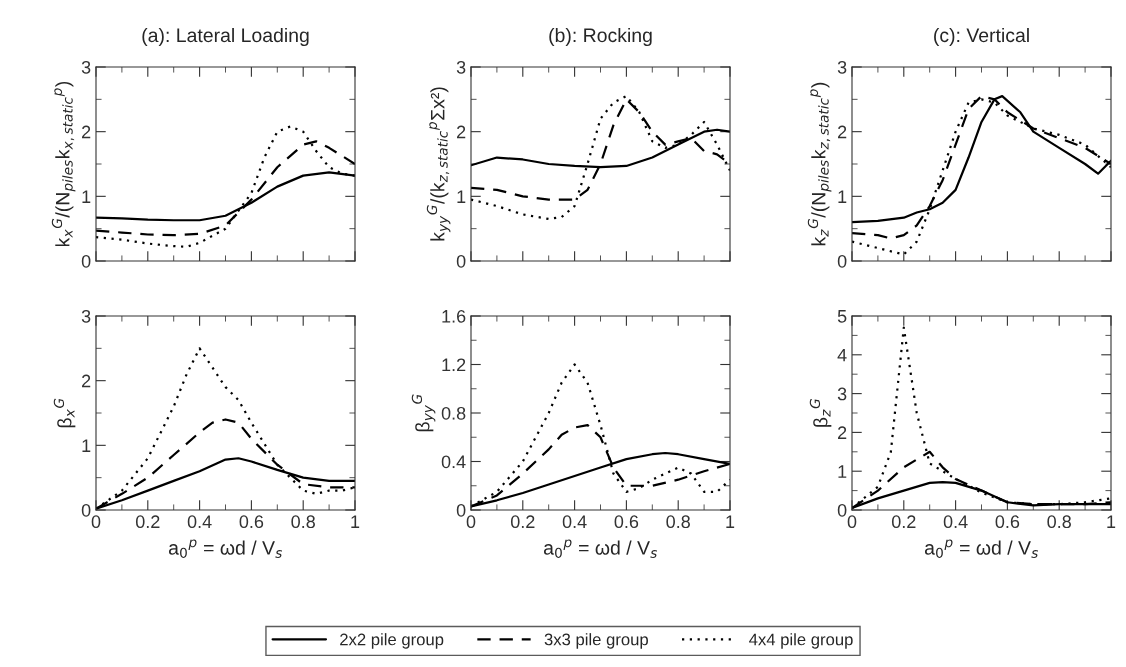 Image resolution: width=1126 pixels, height=667 pixels. What do you see at coordinates (63, 164) in the screenshot?
I see `text: k$_{x}$$^{G}$/(N$_{piles}$k$_{x,static}$$^{p}$)` at bounding box center [63, 164].